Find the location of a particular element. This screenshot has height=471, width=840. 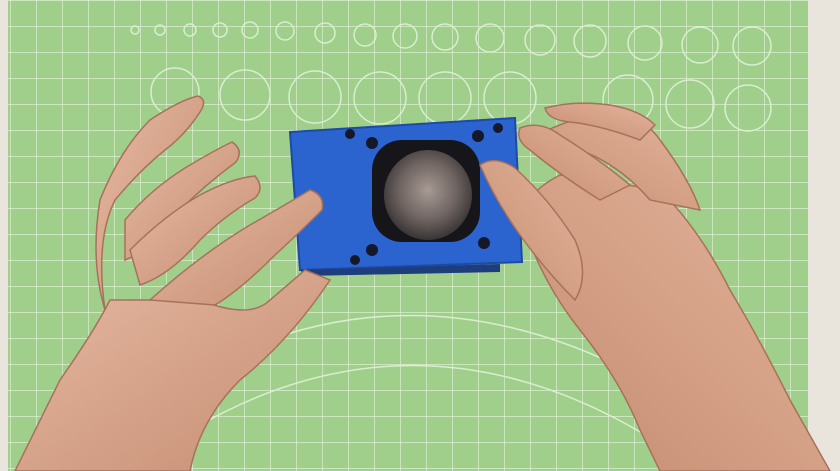

speaker-box is located at coordinates (406, 196).